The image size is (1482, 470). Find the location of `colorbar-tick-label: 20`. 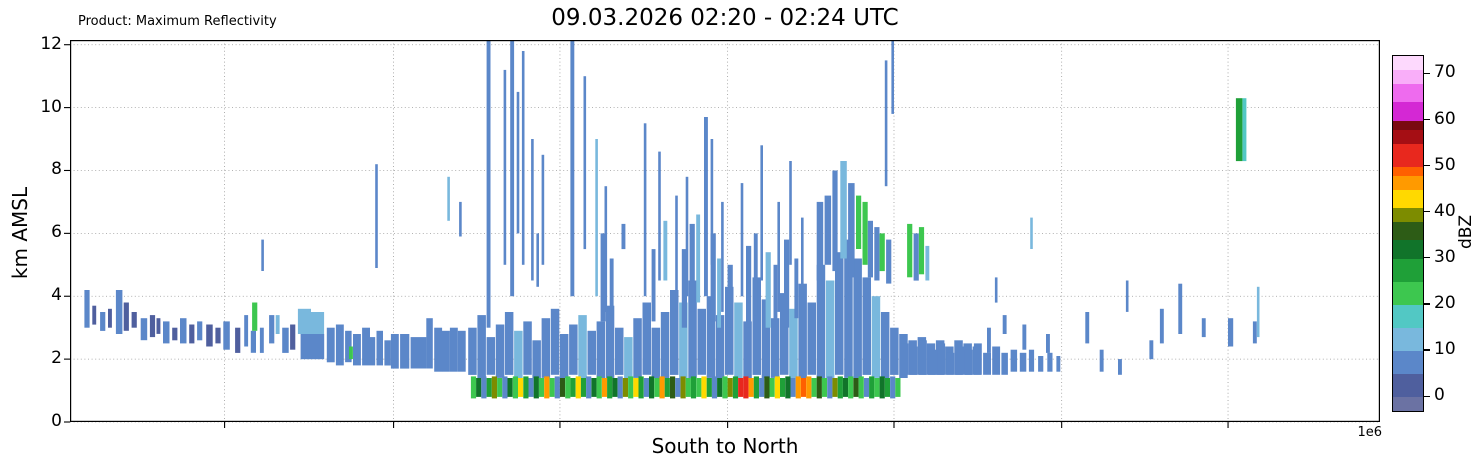

colorbar-tick-label: 20 is located at coordinates (1445, 302).